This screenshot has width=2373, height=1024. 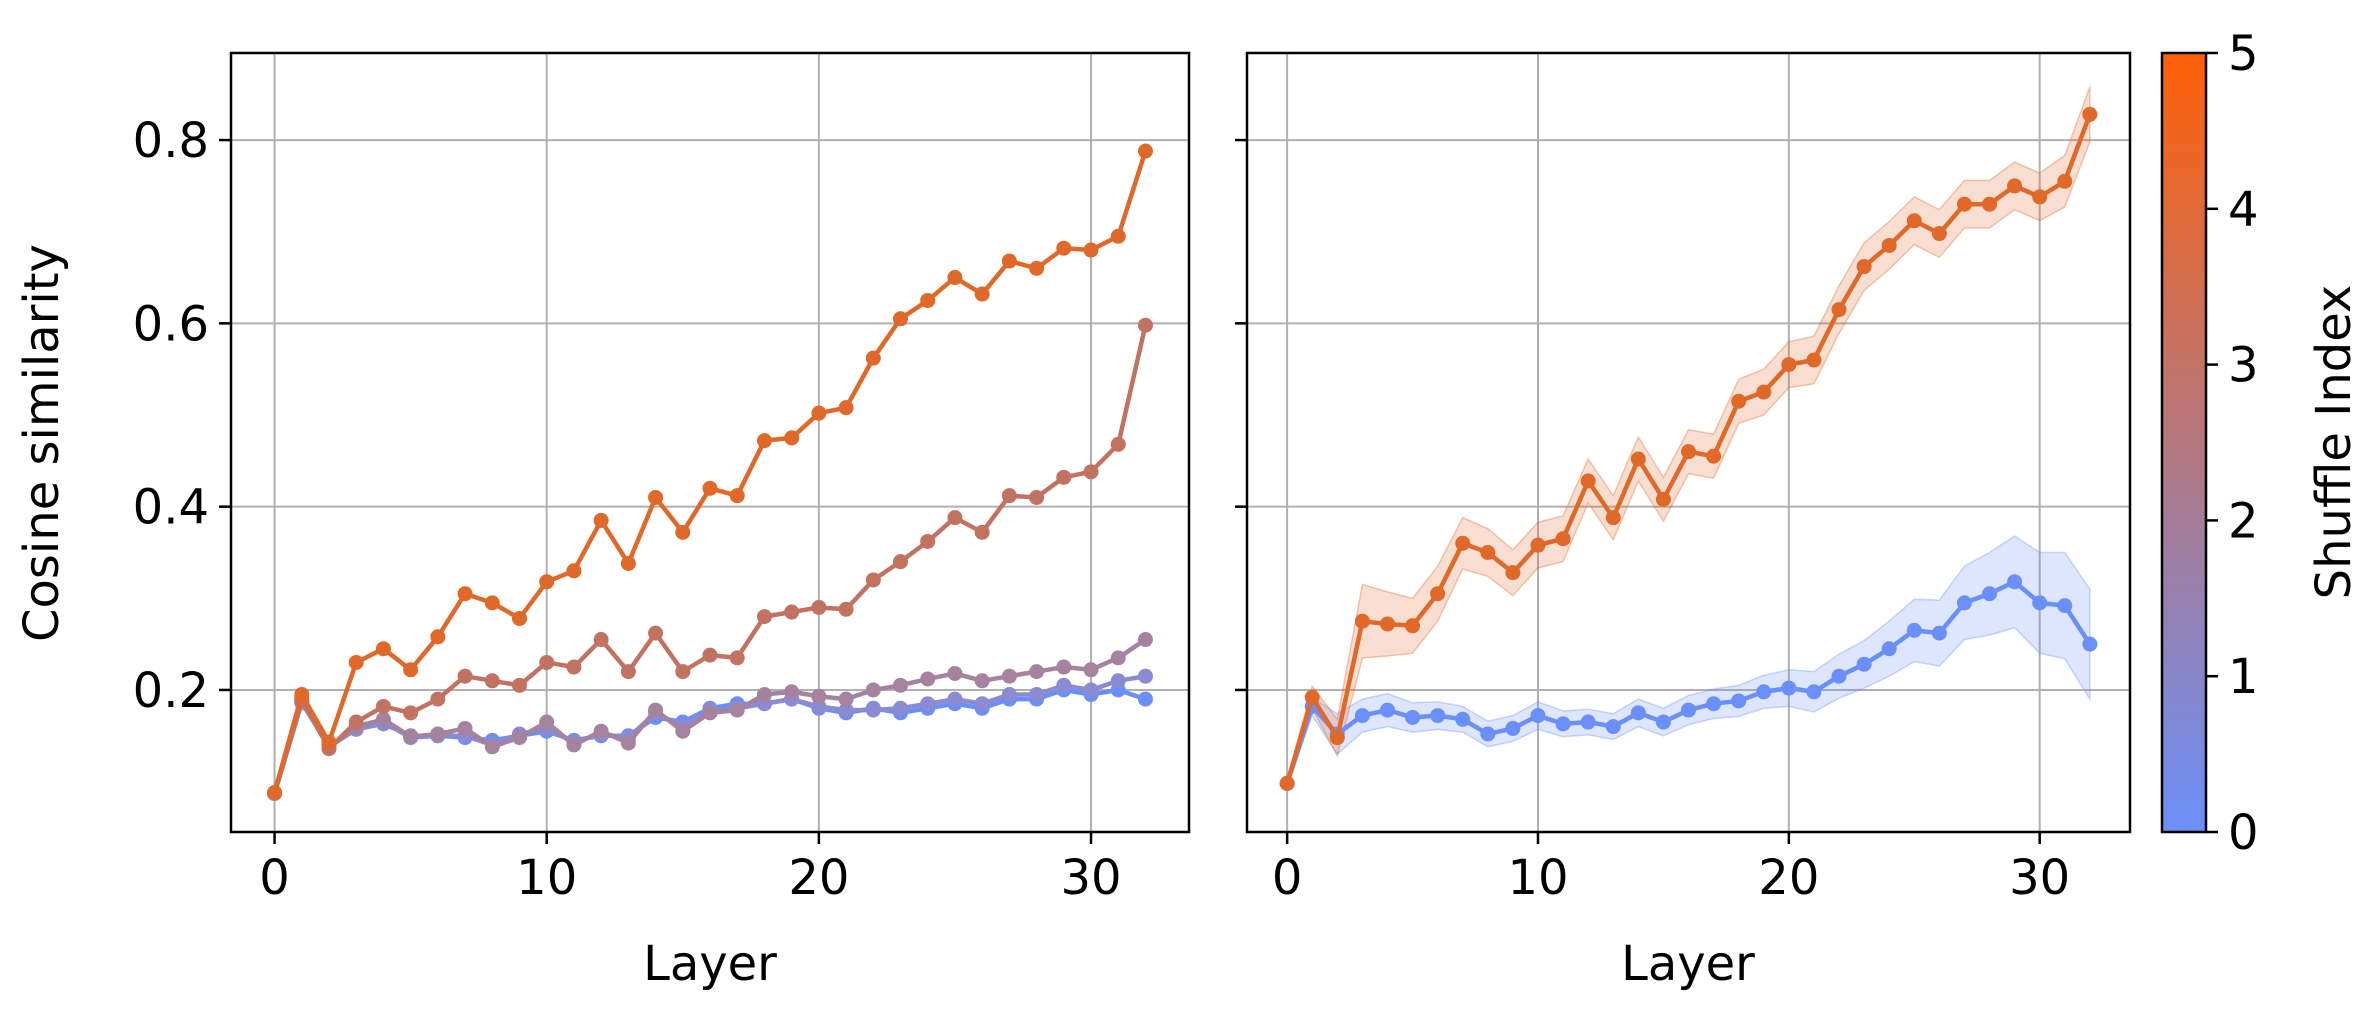 I want to click on y-tick-label: 0.8, so click(x=171, y=141).